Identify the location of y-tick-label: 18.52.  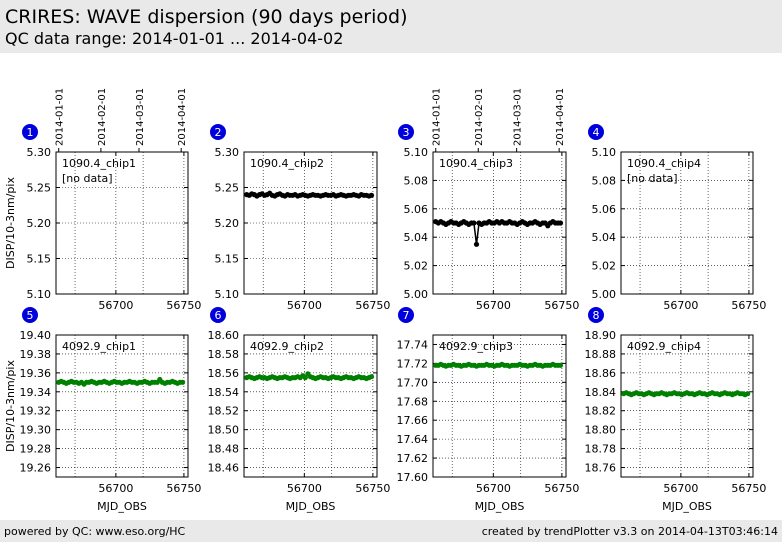
(224, 411).